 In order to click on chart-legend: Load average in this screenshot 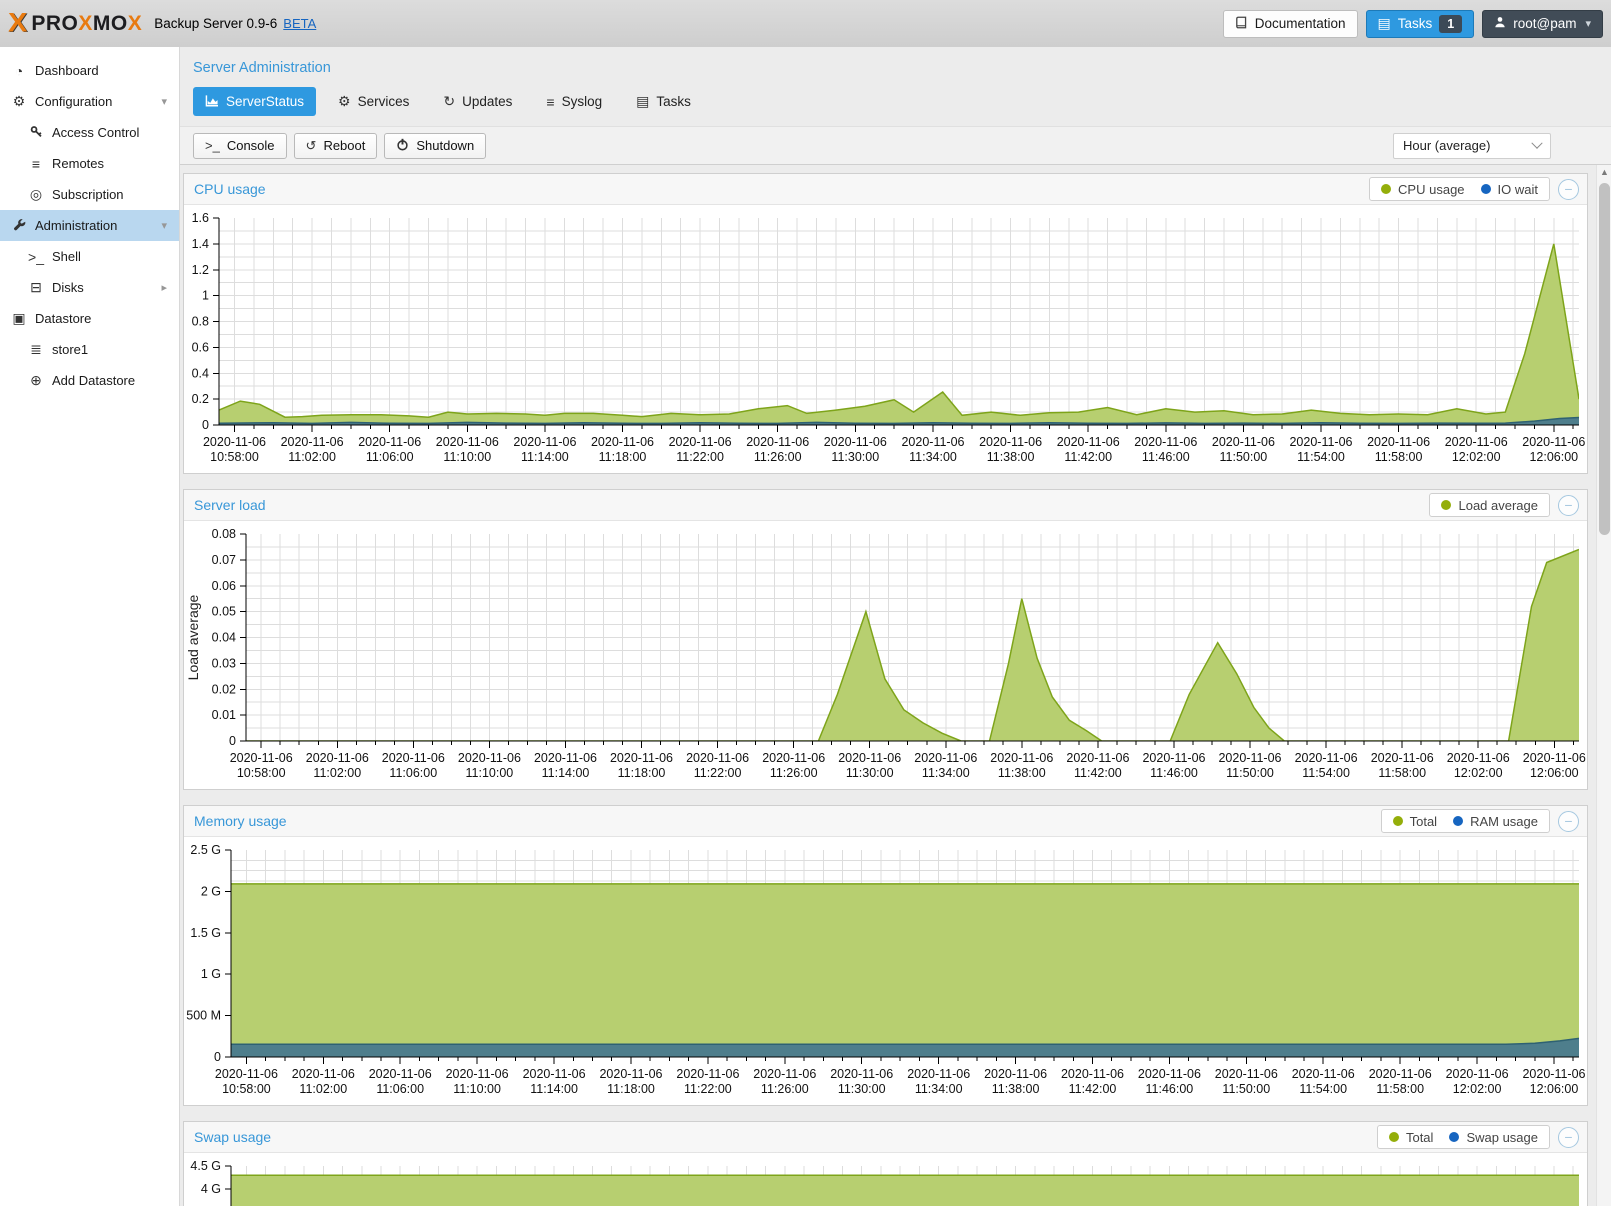, I will do `click(1489, 505)`.